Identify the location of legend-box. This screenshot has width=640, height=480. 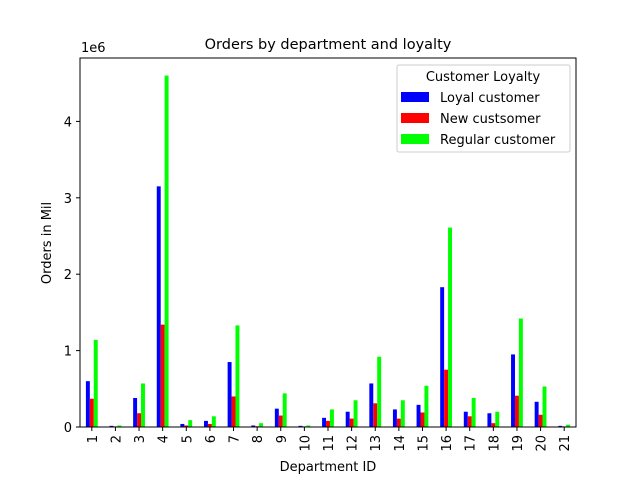
(483, 108).